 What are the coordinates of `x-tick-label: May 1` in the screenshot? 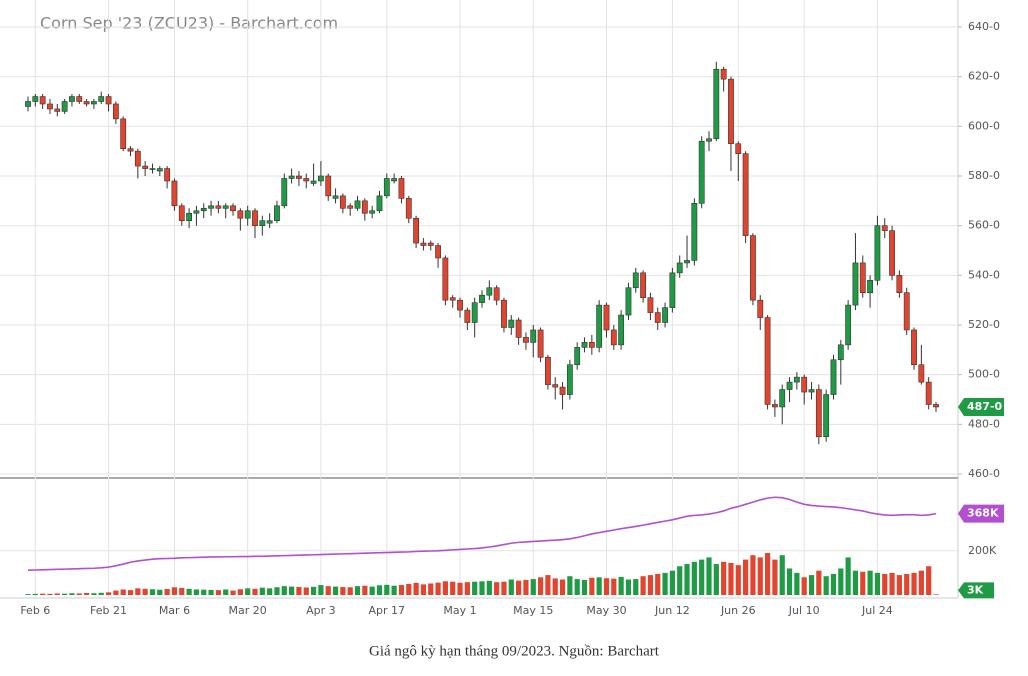 It's located at (459, 610).